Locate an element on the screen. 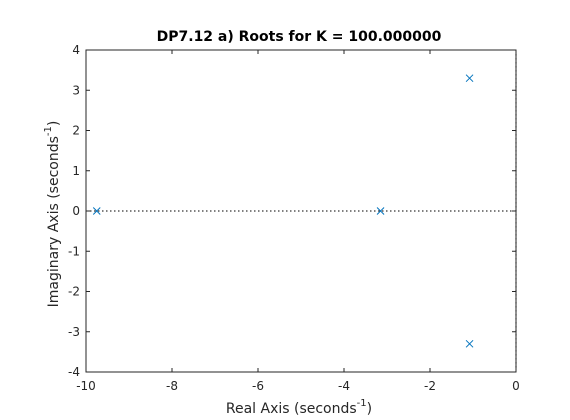 The width and height of the screenshot is (570, 420). y-tick-label: -1 is located at coordinates (74, 251).